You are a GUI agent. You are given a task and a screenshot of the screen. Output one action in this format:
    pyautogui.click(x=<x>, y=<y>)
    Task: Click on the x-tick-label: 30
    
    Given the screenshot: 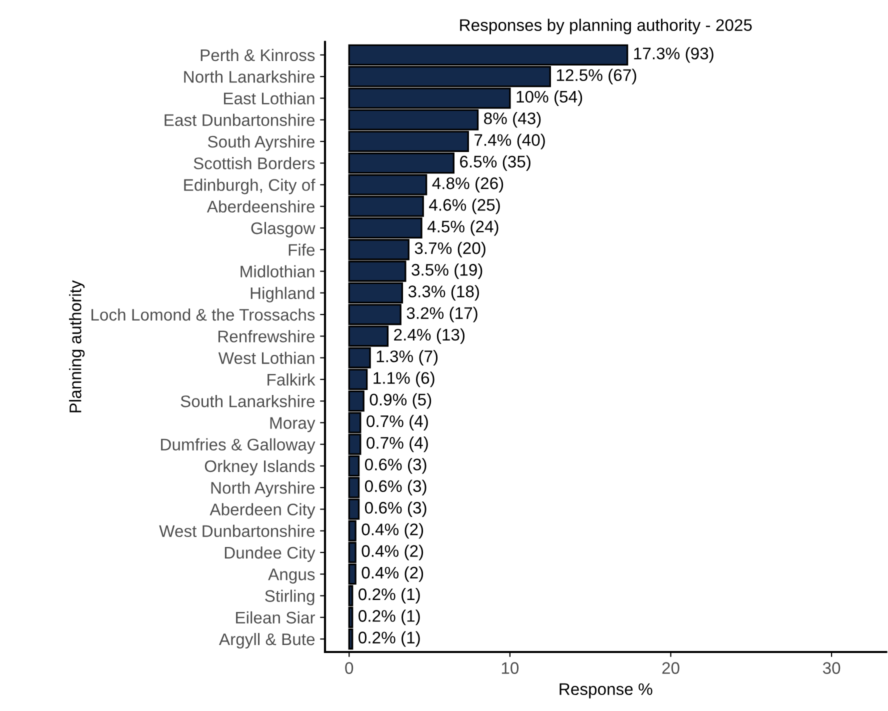 What is the action you would take?
    pyautogui.click(x=831, y=668)
    